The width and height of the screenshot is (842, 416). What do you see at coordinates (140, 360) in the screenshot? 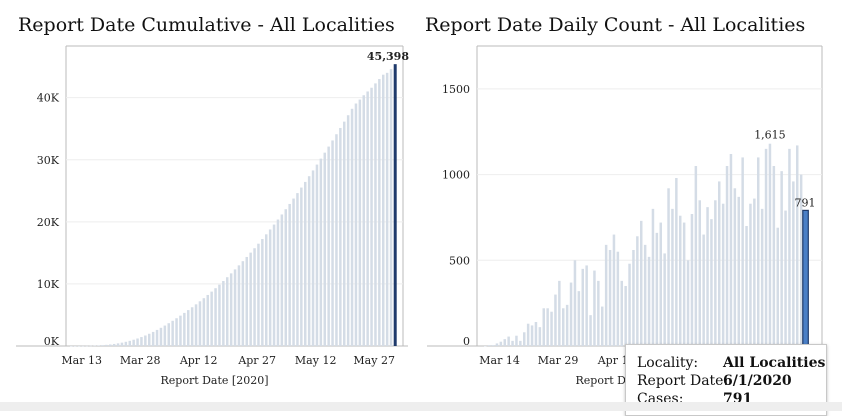
I see `cumulative-x-tick-label: Mar 28` at bounding box center [140, 360].